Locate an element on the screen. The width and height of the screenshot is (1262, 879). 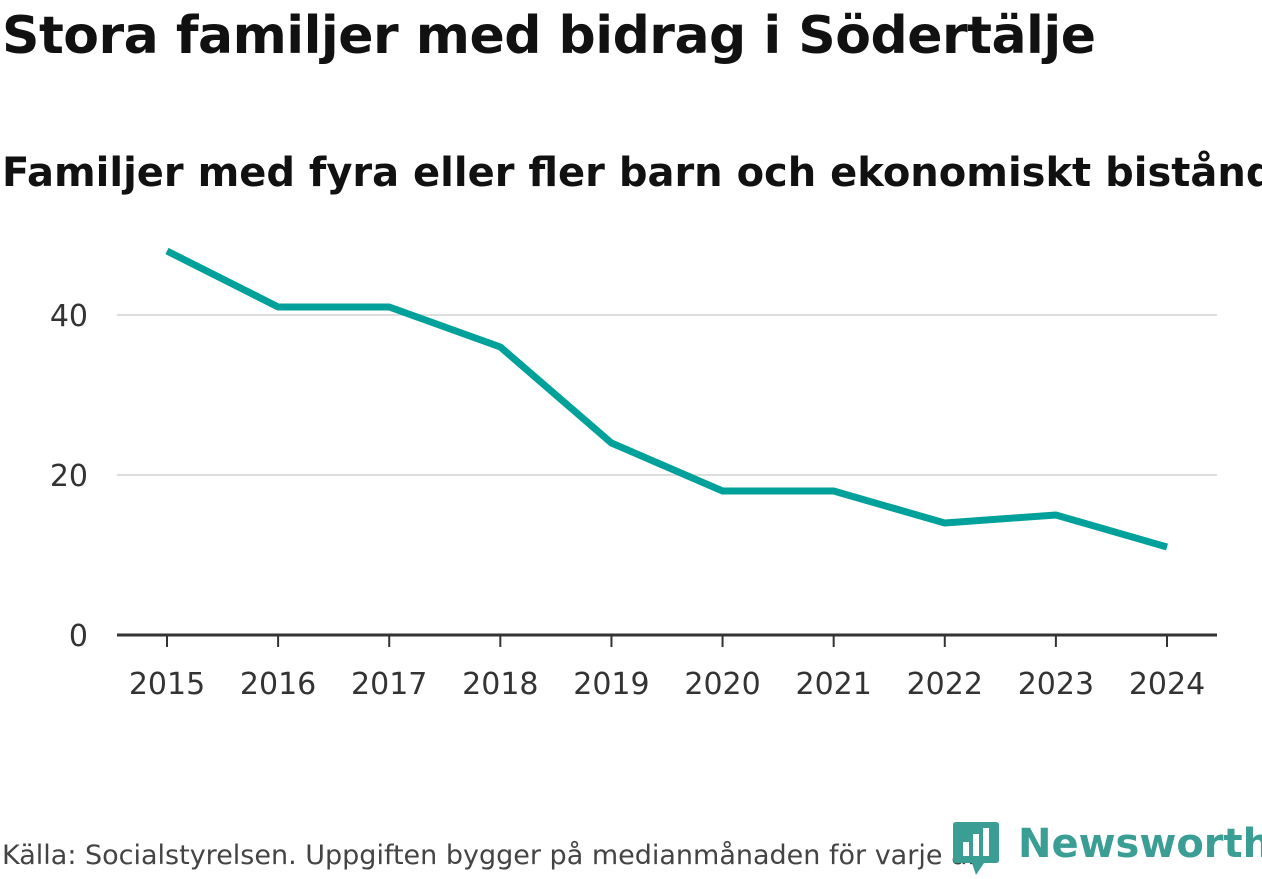
y-tick-label-0: 0 is located at coordinates (78, 636).